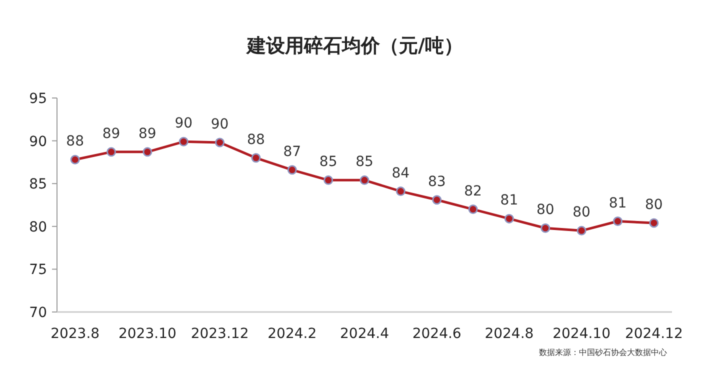 This screenshot has height=380, width=710. Describe the element at coordinates (437, 334) in the screenshot. I see `x-tick-label: 2024.6` at that location.